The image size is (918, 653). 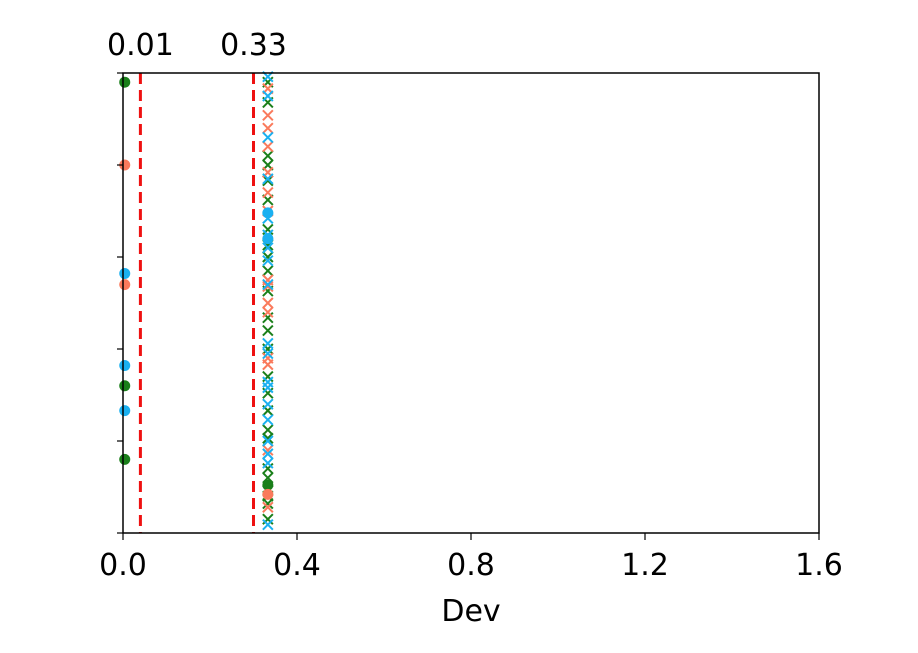 I want to click on x-axis-label: Dev, so click(x=470, y=611).